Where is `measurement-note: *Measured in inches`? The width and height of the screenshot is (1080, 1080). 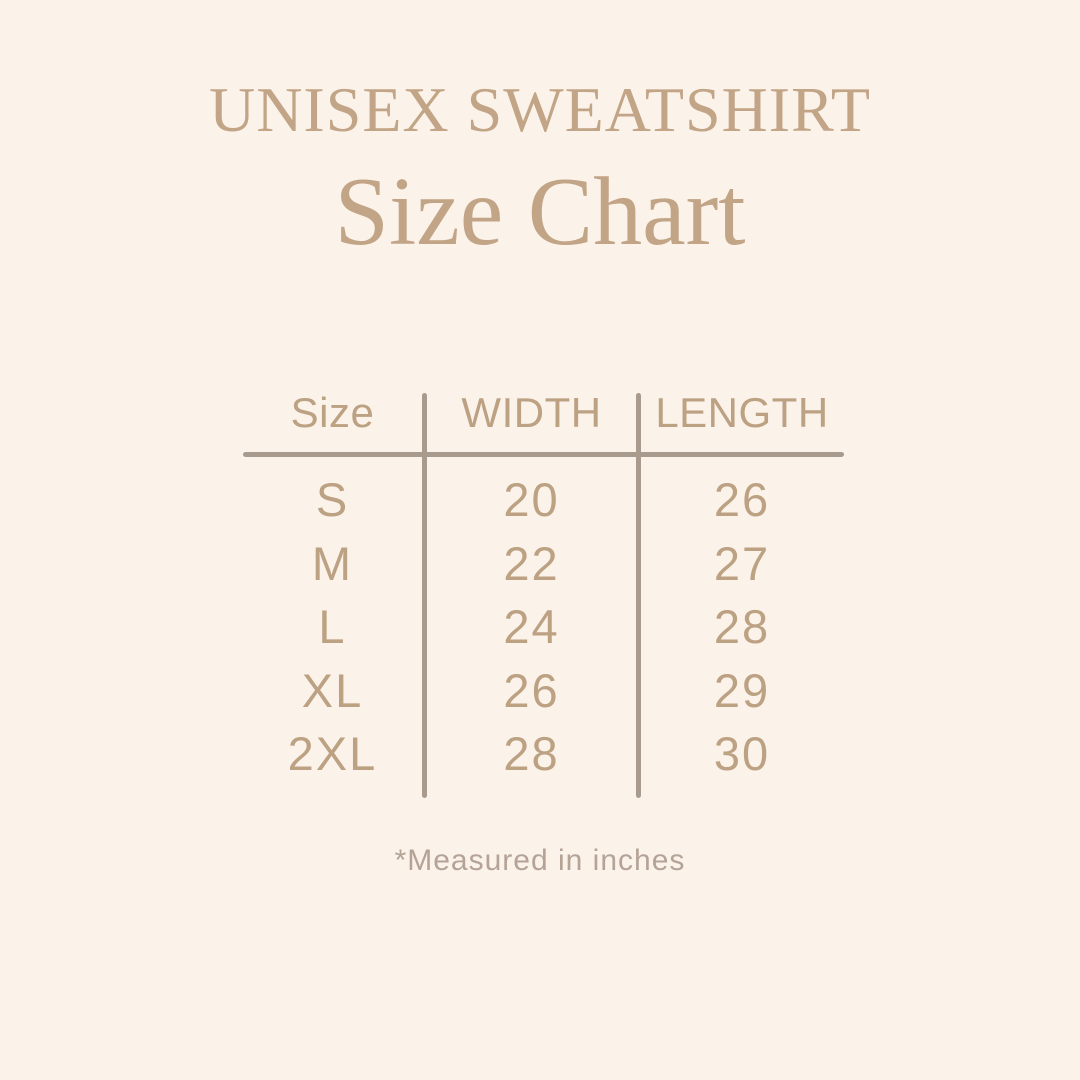 measurement-note: *Measured in inches is located at coordinates (540, 860).